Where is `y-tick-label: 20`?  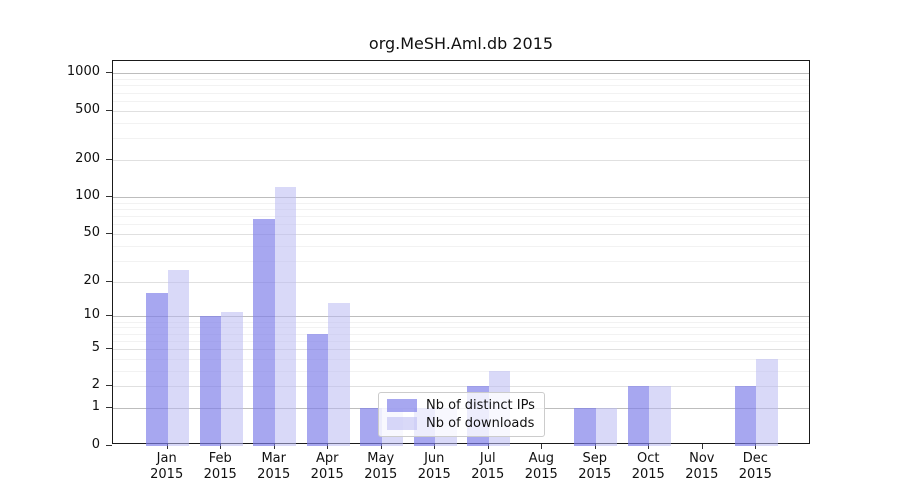 y-tick-label: 20 is located at coordinates (91, 280).